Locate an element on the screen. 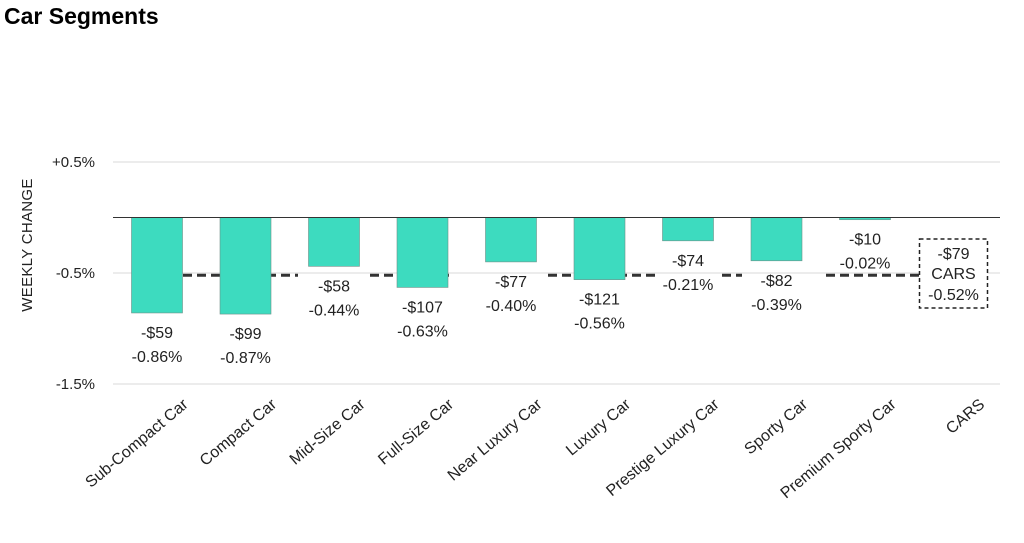 This screenshot has width=1024, height=543. x-category-label: Full-Size Car is located at coordinates (416, 432).